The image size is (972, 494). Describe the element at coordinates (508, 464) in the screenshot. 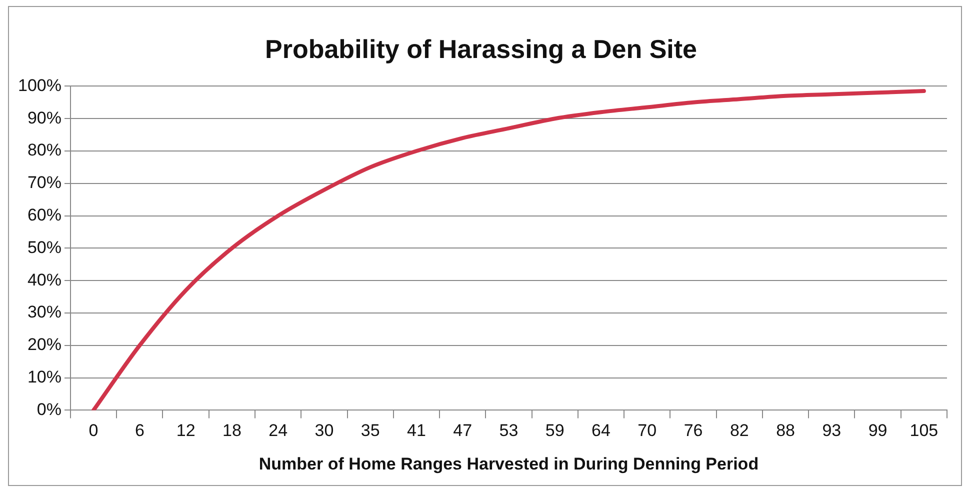

I see `x-axis-title: Number of Home Ranges Harvested in During Denning Period` at that location.